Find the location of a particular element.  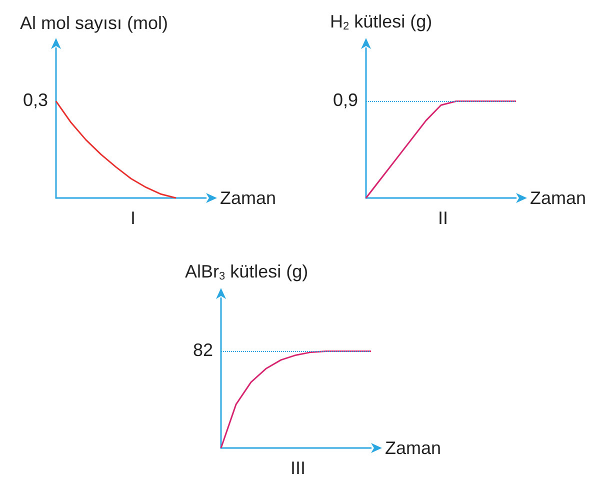

text: 0,9 is located at coordinates (345, 100).